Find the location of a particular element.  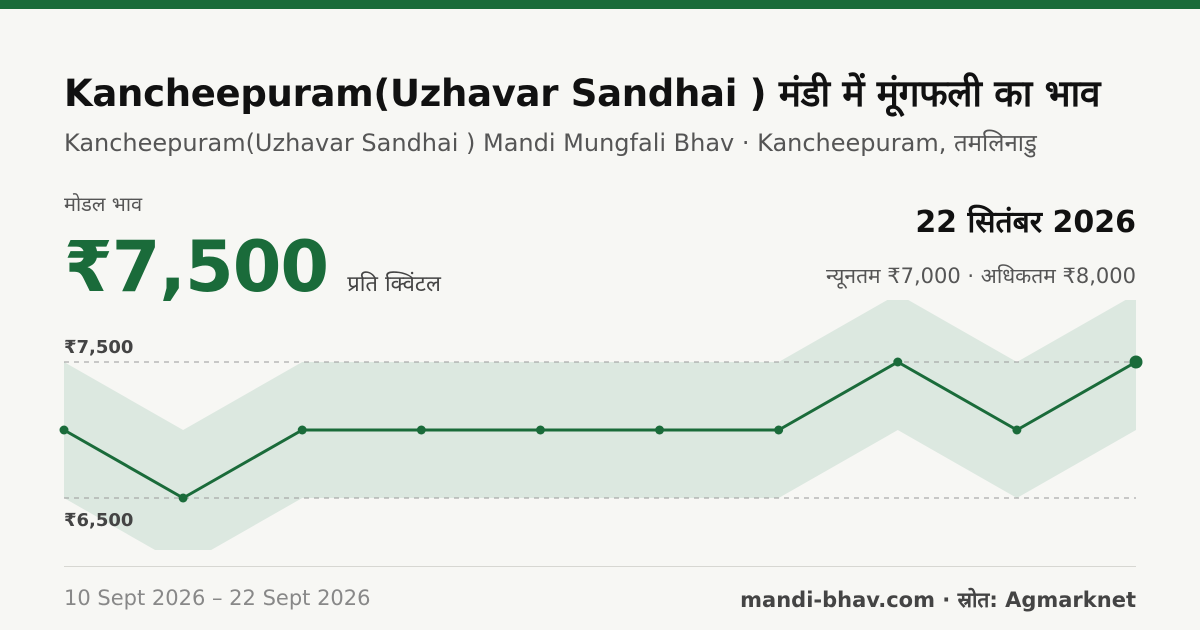

price-unit: प्रति क्विंटल is located at coordinates (394, 284).